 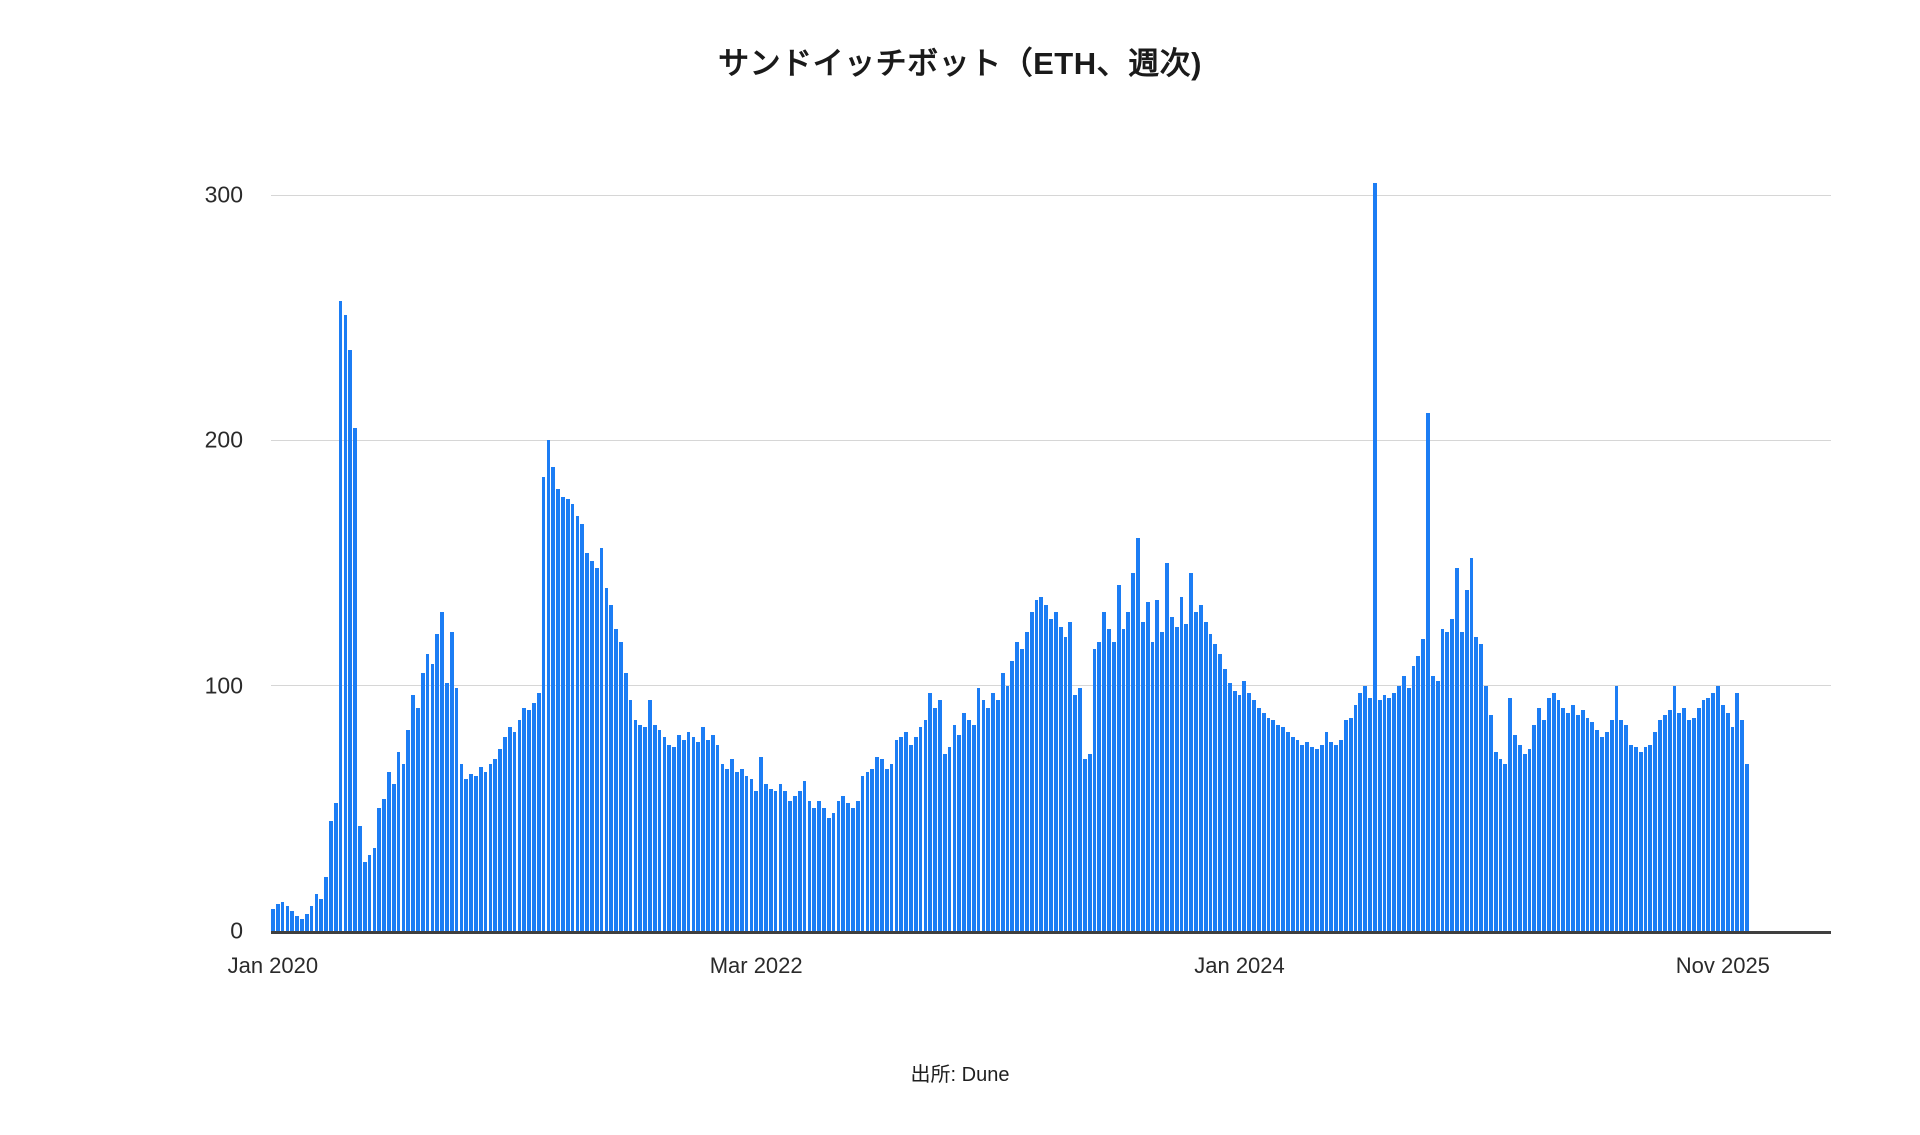 What do you see at coordinates (1051, 932) in the screenshot?
I see `x-axis-line` at bounding box center [1051, 932].